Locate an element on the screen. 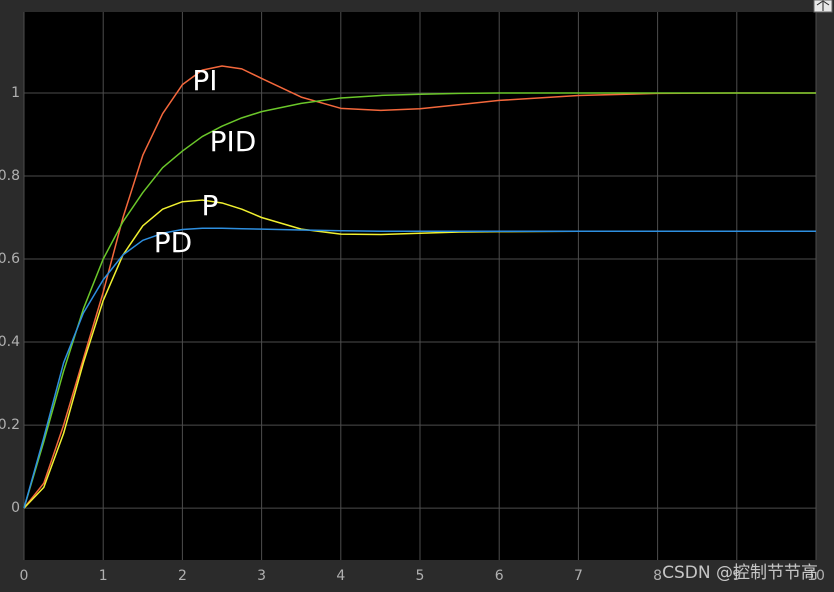 This screenshot has width=834, height=592. series-label: PD is located at coordinates (173, 242).